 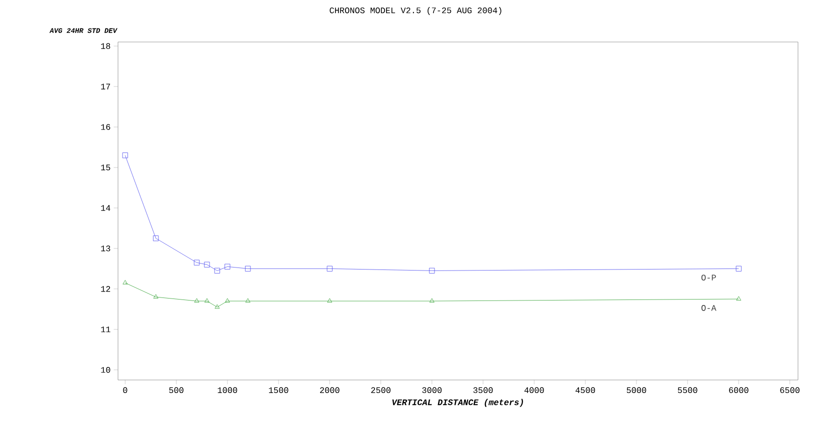 I want to click on y-tick-label: 13, so click(x=105, y=249).